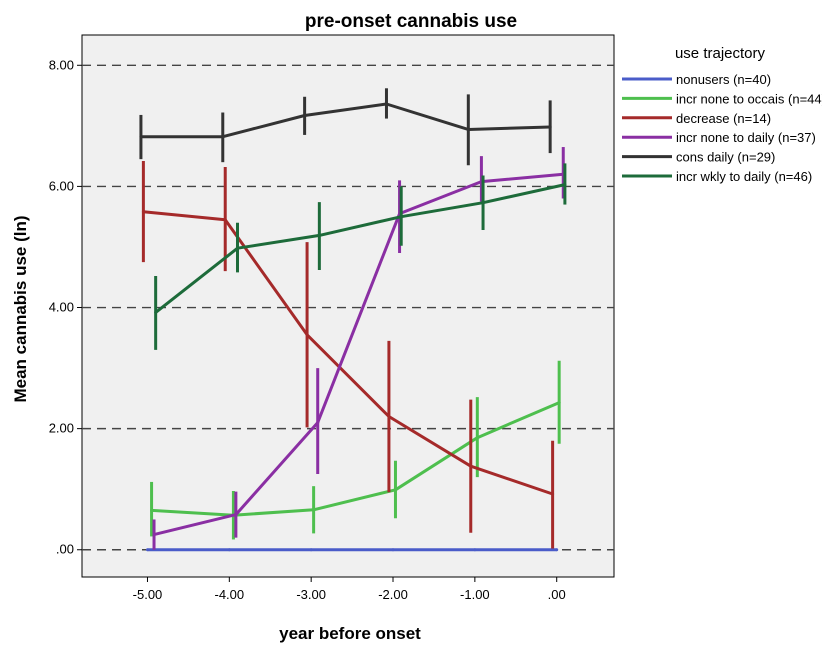  I want to click on x-tick-label: -2.00, so click(393, 594).